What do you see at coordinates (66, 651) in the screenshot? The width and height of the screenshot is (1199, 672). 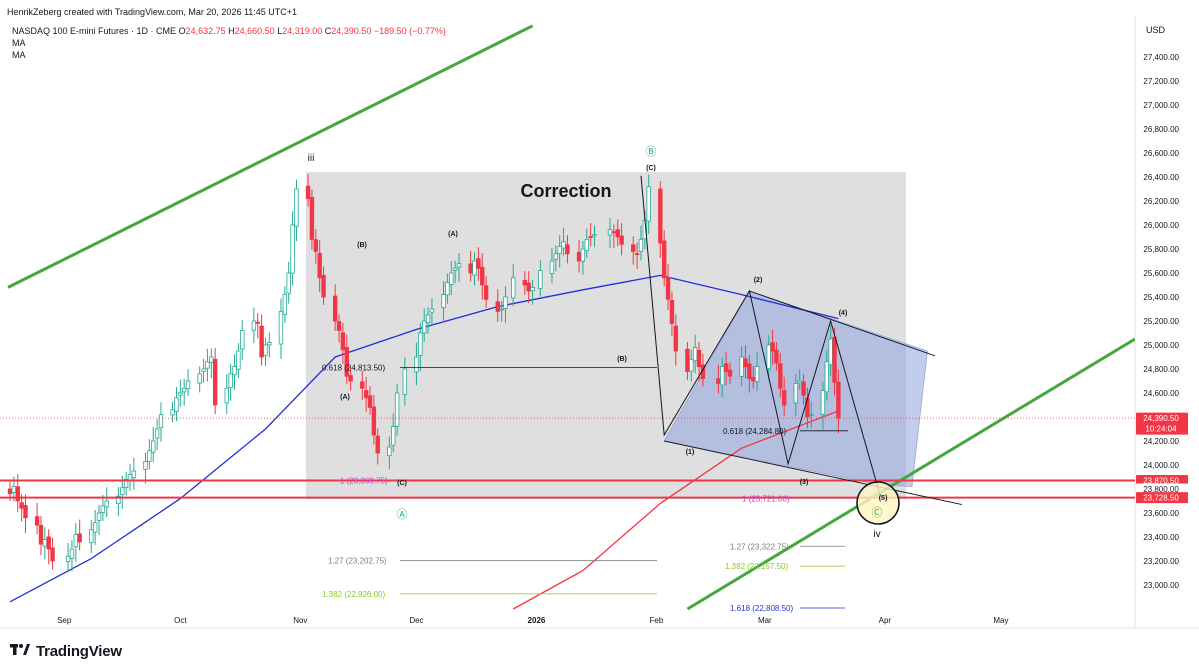 I see `tradingview-logo: TradingView` at bounding box center [66, 651].